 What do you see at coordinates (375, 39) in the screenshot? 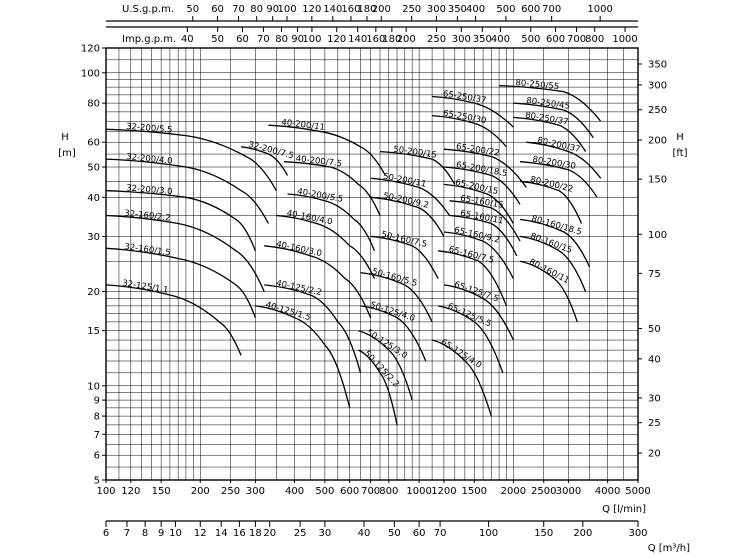
I see `x-impgpm-tick-label: 160` at bounding box center [375, 39].